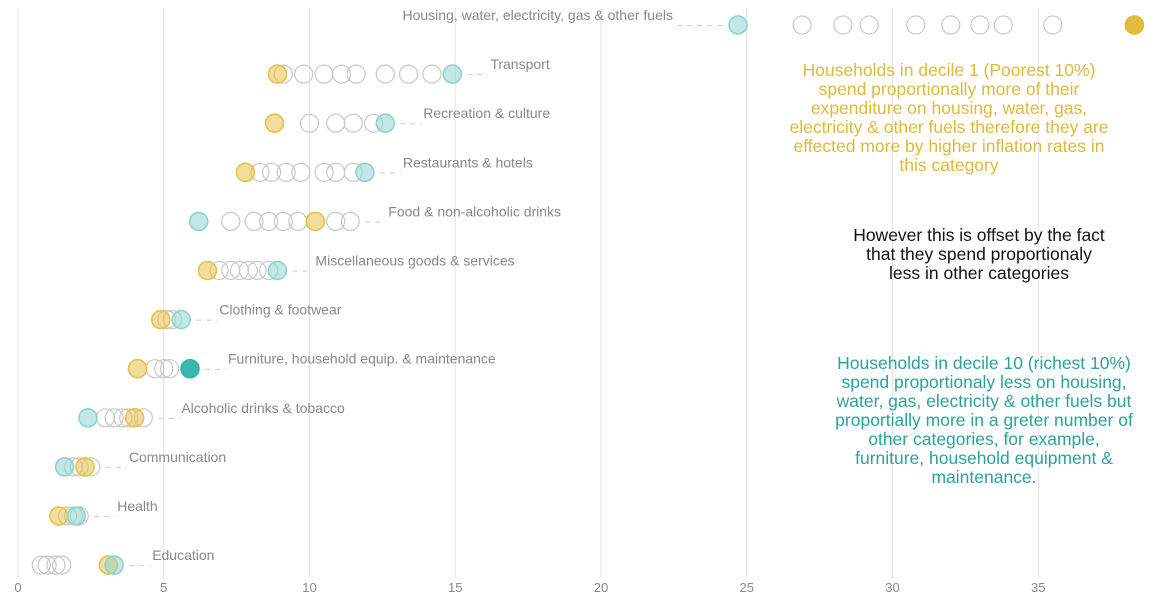  I want to click on x-tick-label-25: 25, so click(747, 587).